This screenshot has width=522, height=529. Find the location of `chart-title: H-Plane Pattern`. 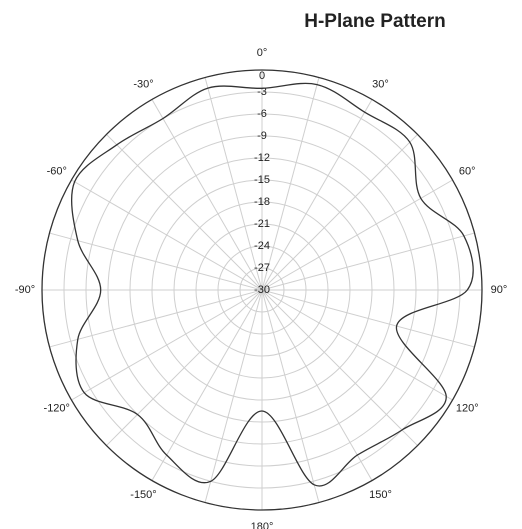

chart-title: H-Plane Pattern is located at coordinates (374, 21).